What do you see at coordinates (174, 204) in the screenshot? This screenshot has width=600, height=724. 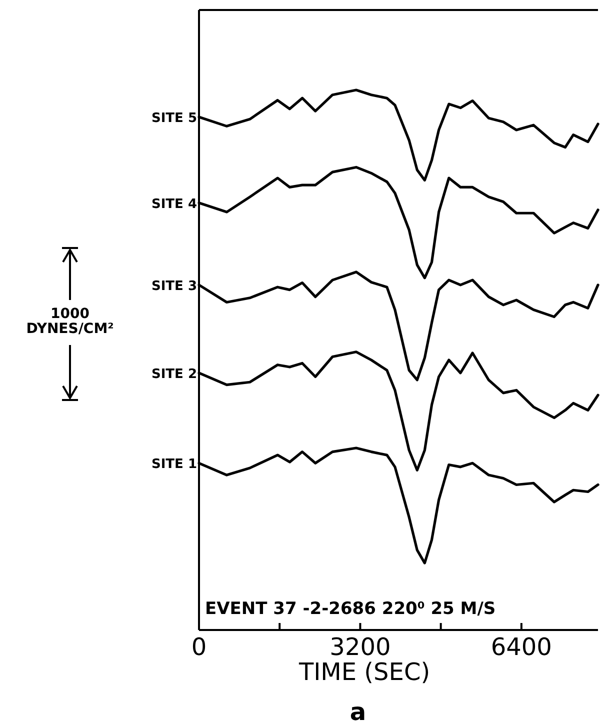 I see `series-label: SITE 4` at bounding box center [174, 204].